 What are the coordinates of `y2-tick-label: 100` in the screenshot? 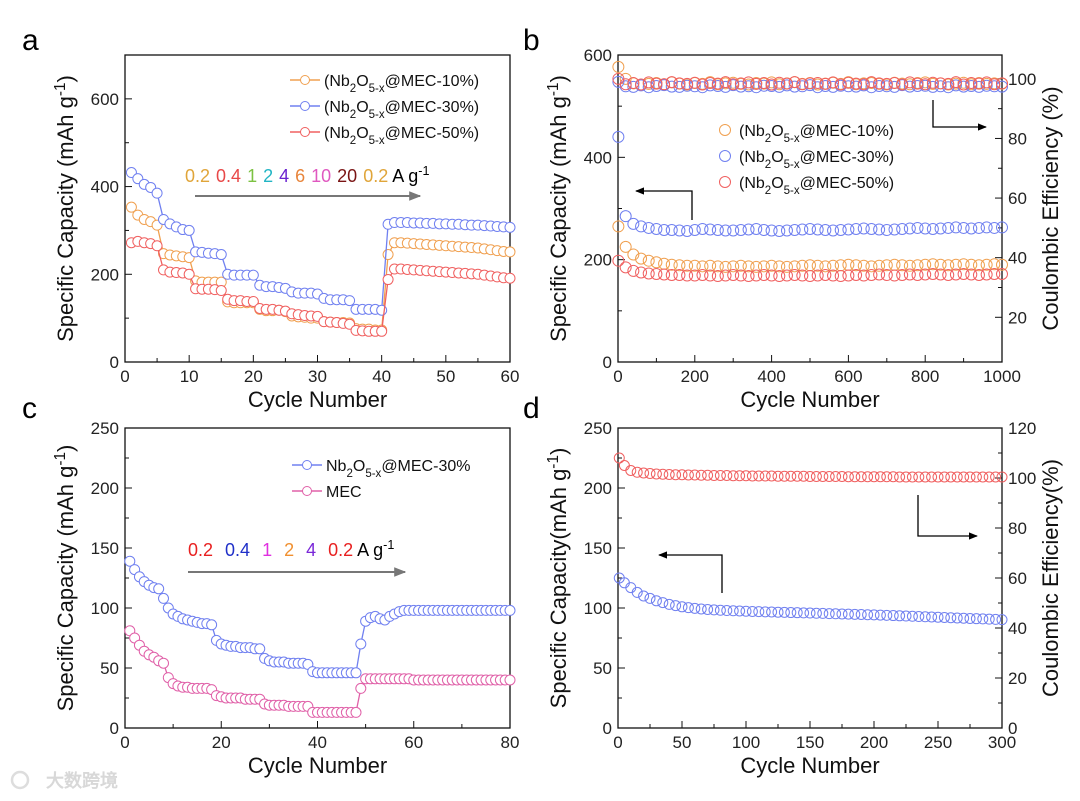 It's located at (1022, 478).